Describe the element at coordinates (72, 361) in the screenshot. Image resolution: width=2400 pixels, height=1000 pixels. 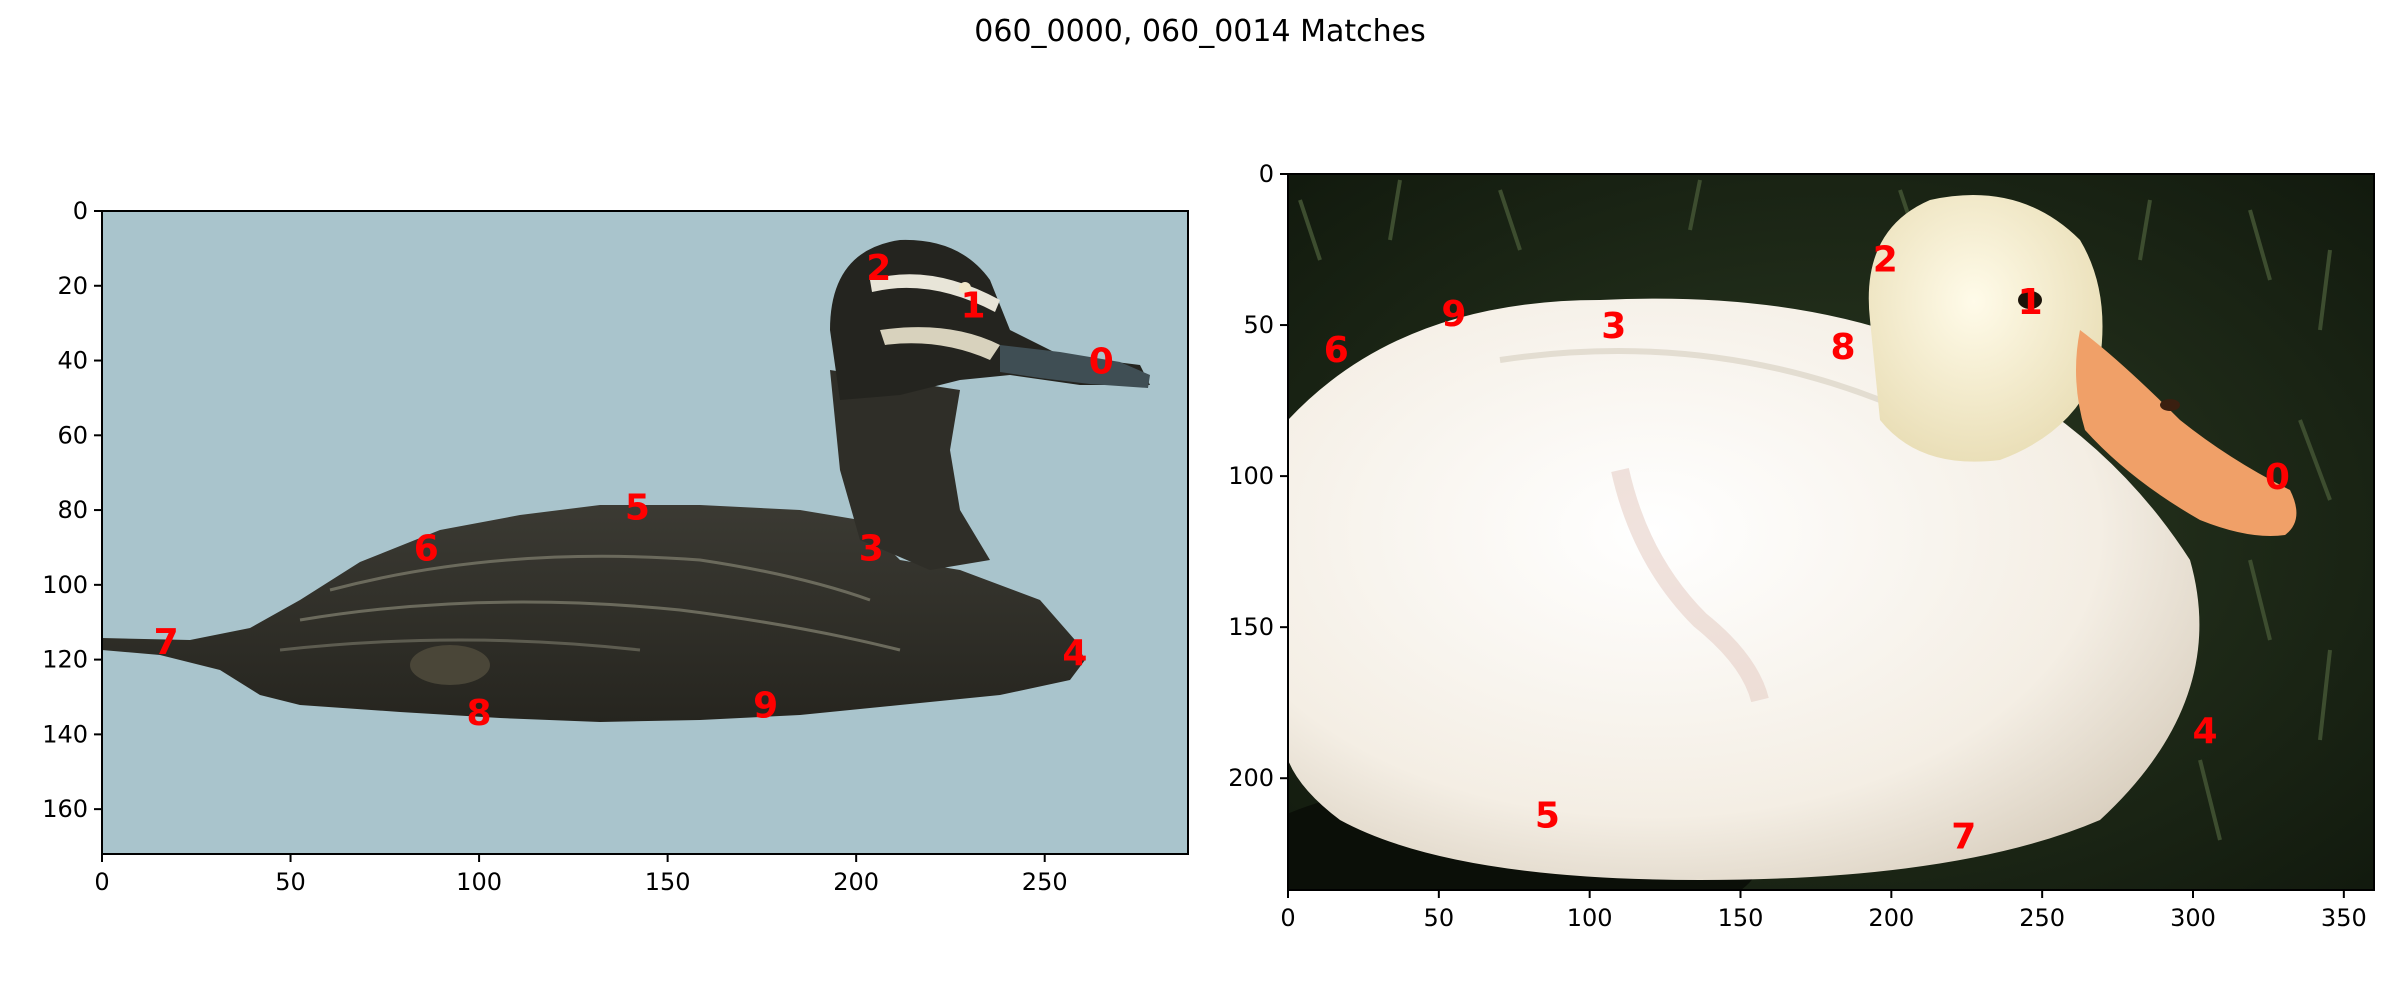
I see `y-tick-label: 40` at that location.